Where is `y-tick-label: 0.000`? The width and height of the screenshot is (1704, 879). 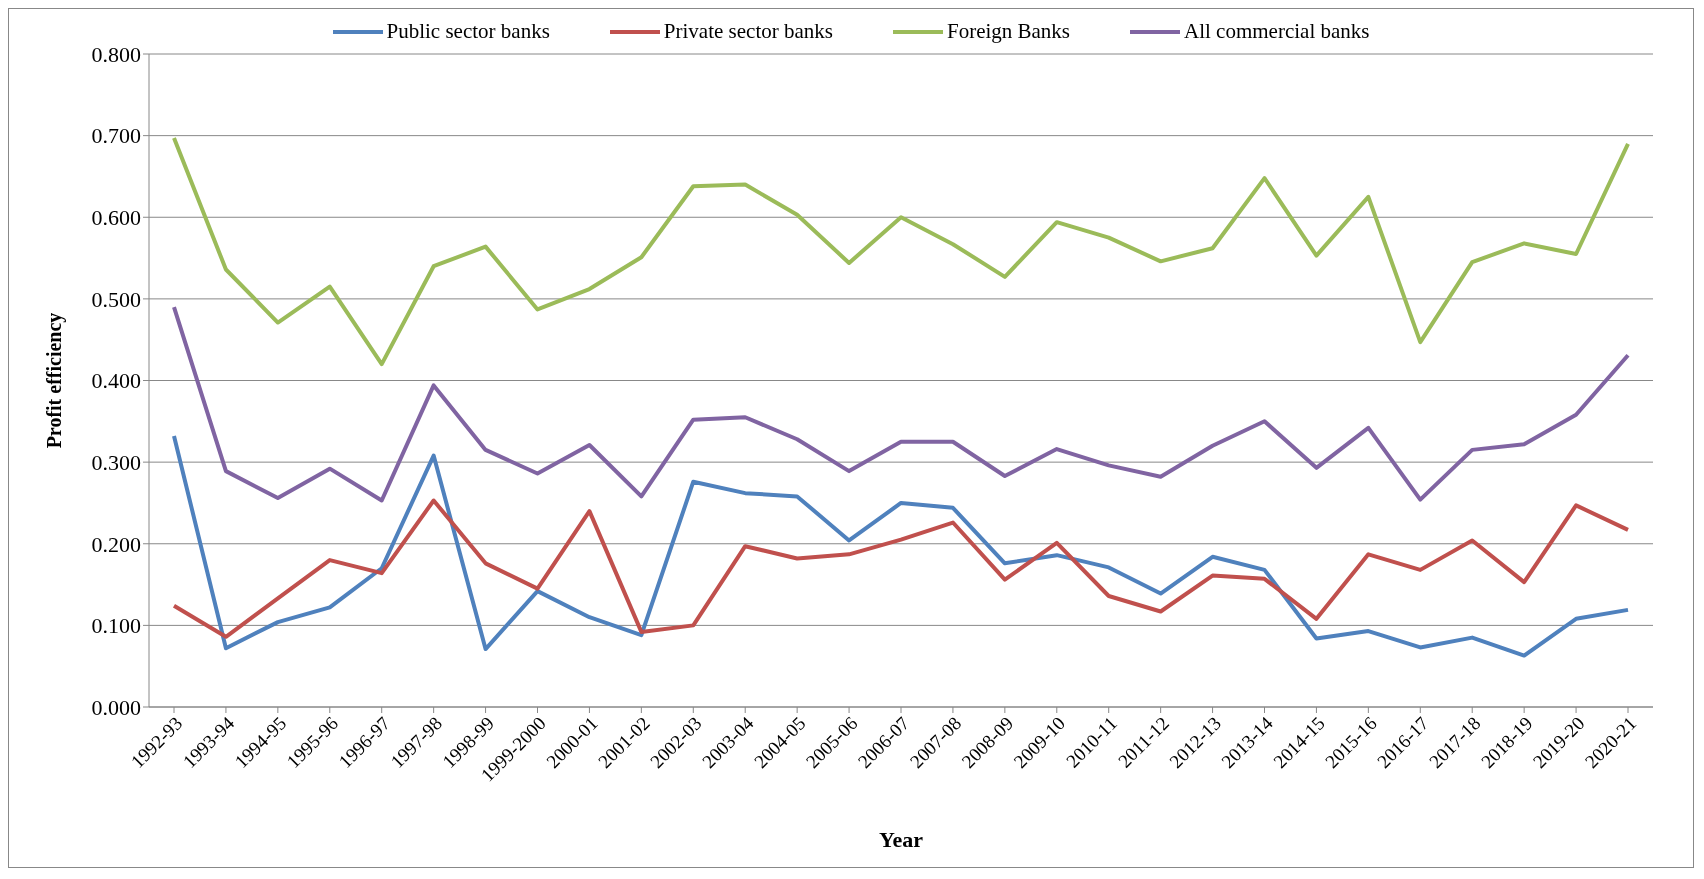 y-tick-label: 0.000 is located at coordinates (116, 707).